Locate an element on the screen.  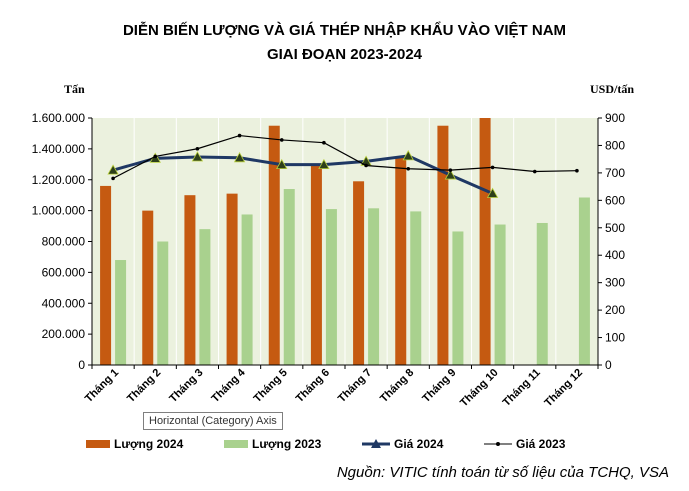
legend-item-luong-2024: Lượng 2024 is located at coordinates (134, 444).